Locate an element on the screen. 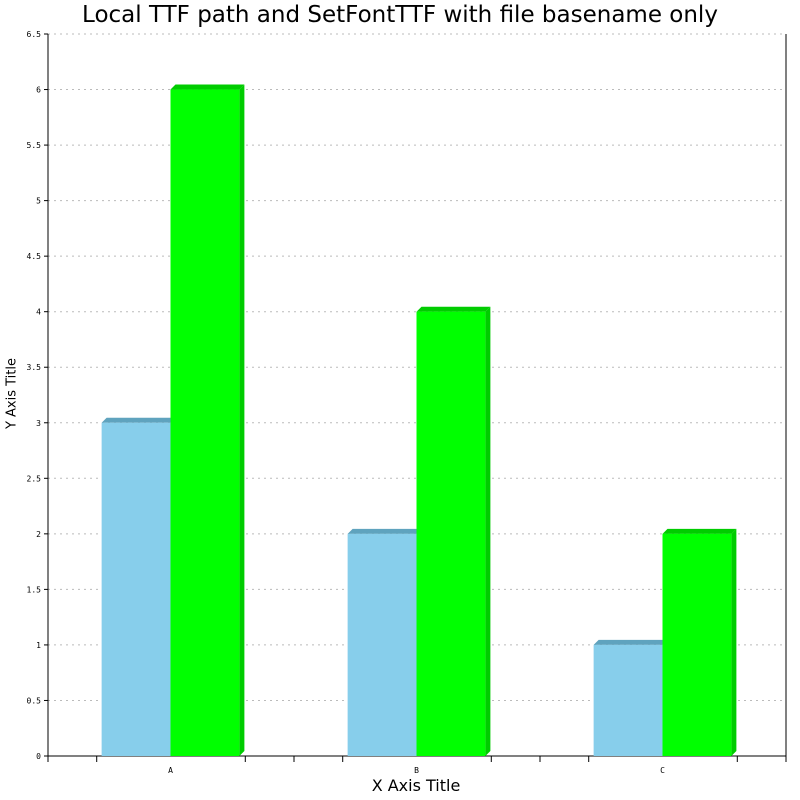  y-tick-label: 0 is located at coordinates (38, 756).